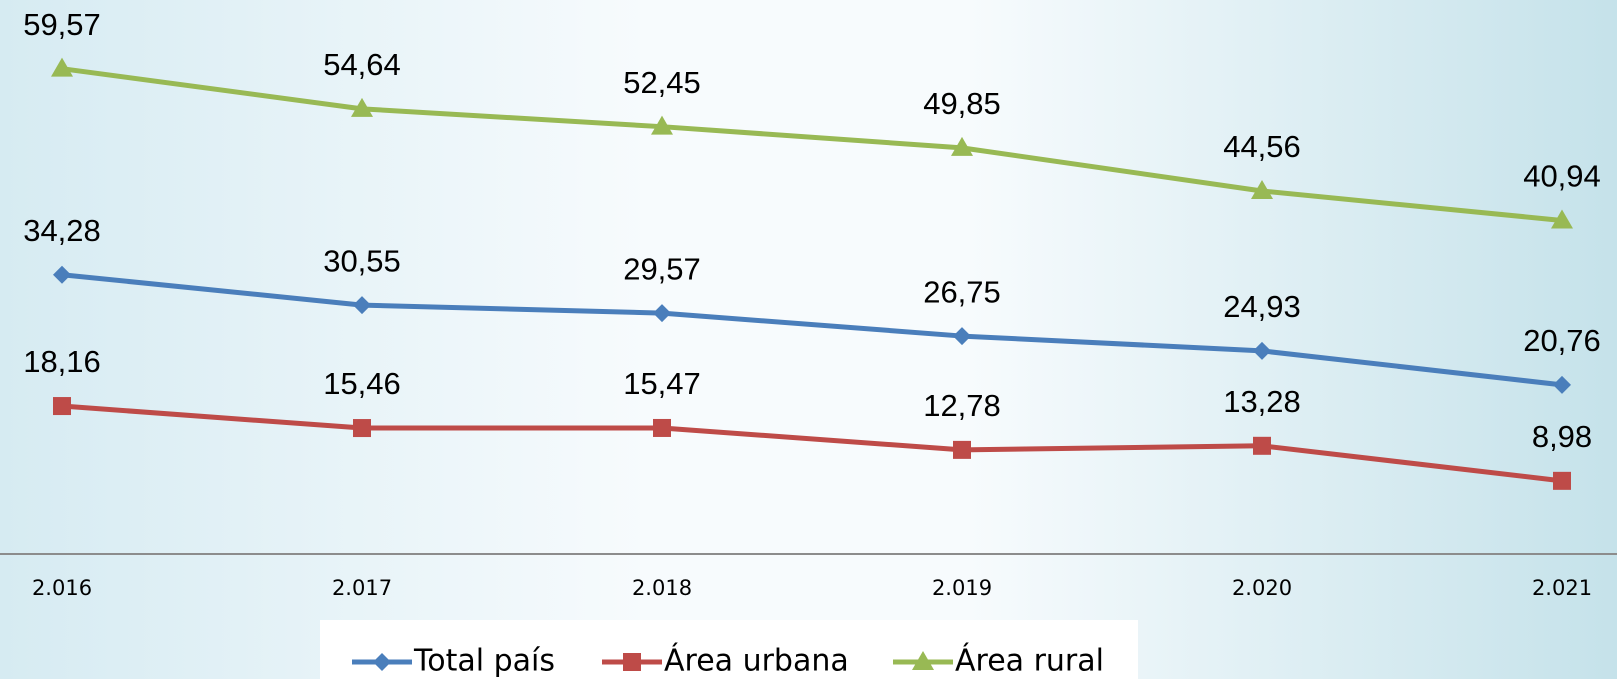 Image resolution: width=1617 pixels, height=679 pixels. I want to click on data-label: 15,47, so click(662, 383).